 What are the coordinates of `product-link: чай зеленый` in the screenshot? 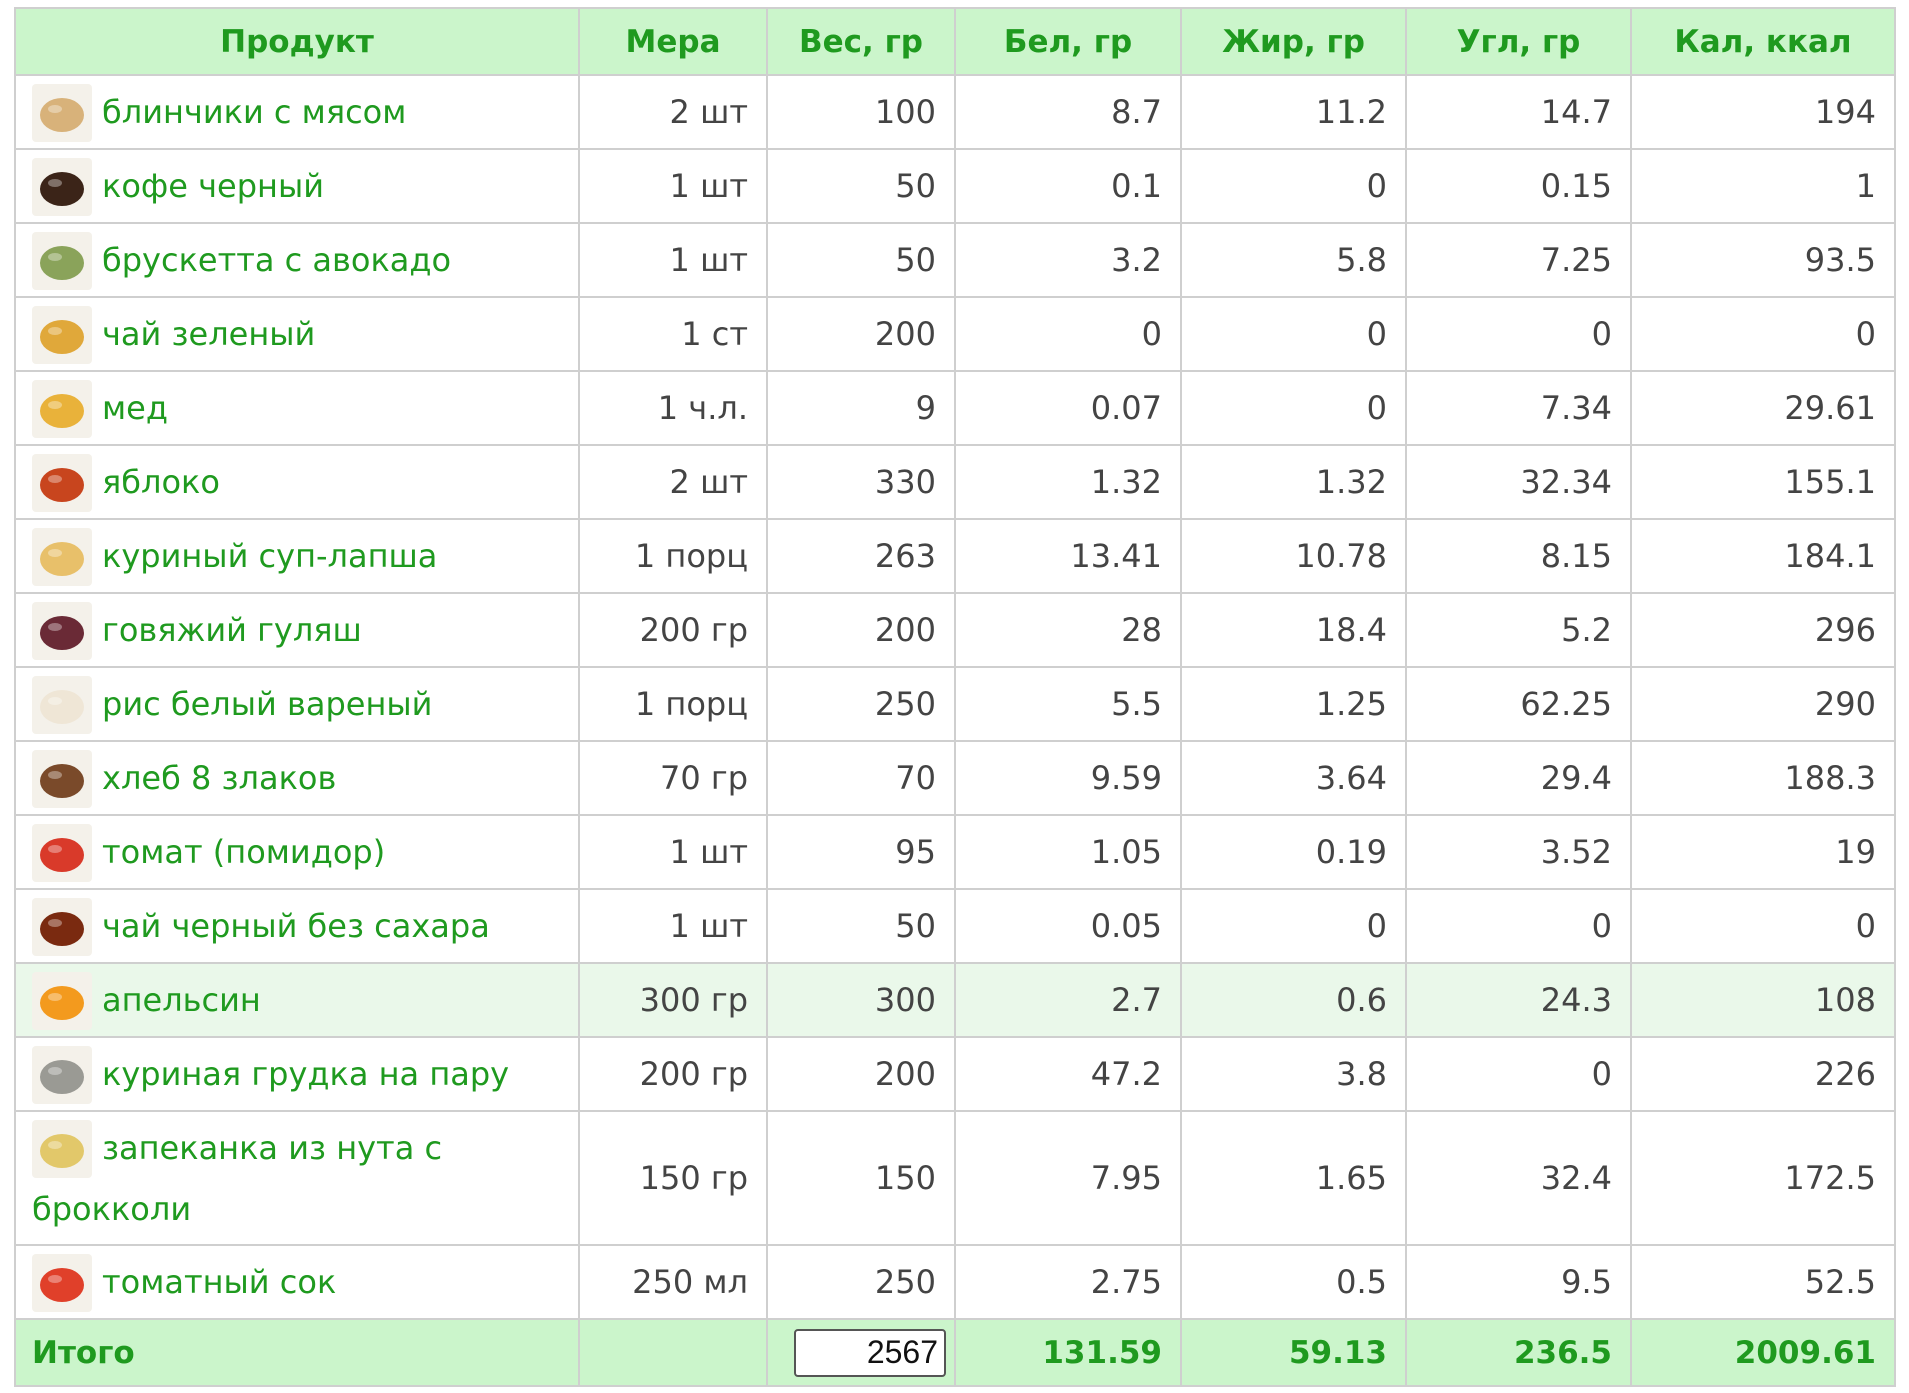 It's located at (209, 334).